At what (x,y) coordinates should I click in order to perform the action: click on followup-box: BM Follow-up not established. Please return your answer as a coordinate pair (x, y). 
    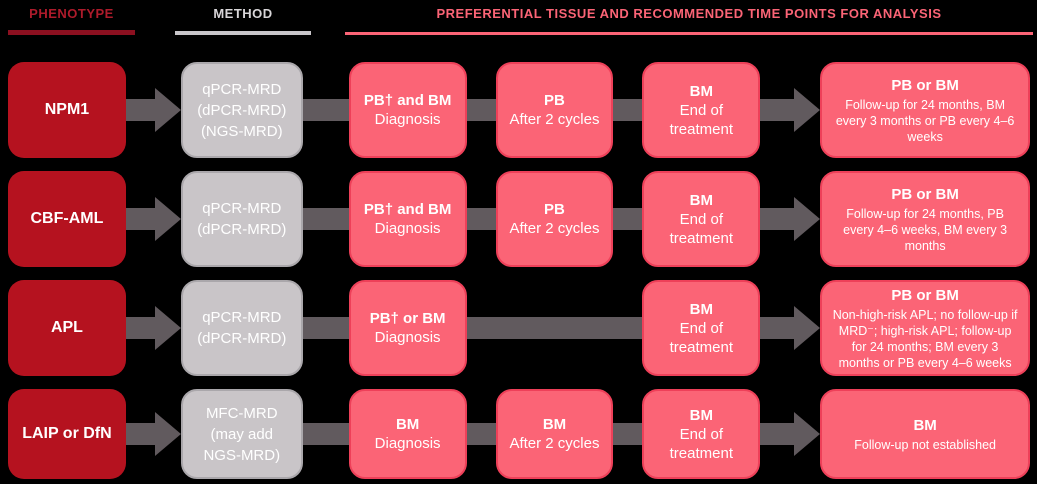
    Looking at the image, I should click on (925, 434).